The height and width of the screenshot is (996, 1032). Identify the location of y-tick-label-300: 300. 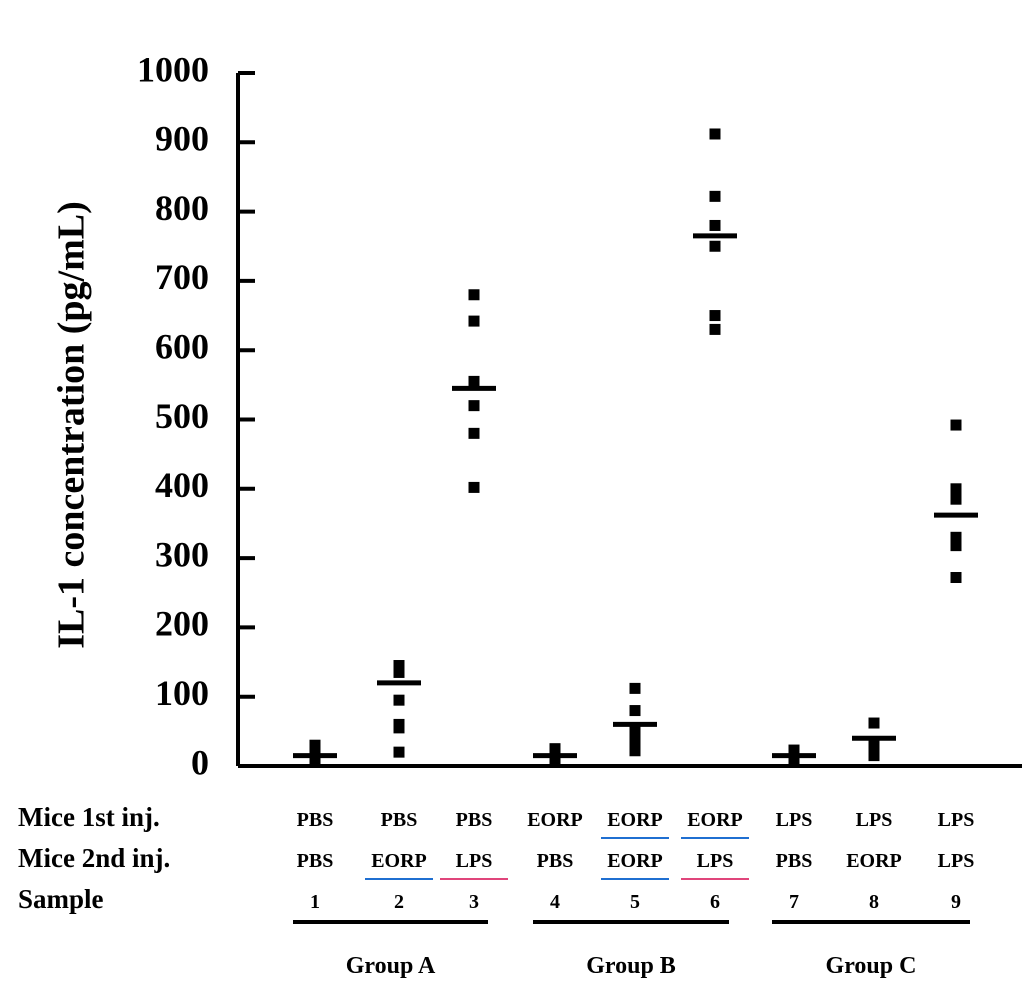
(182, 554).